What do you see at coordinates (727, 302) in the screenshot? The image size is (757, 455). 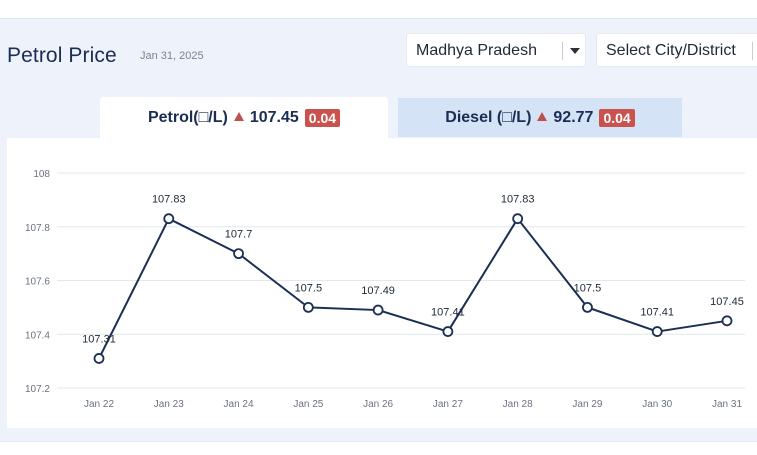 I see `data-label: 107.45` at bounding box center [727, 302].